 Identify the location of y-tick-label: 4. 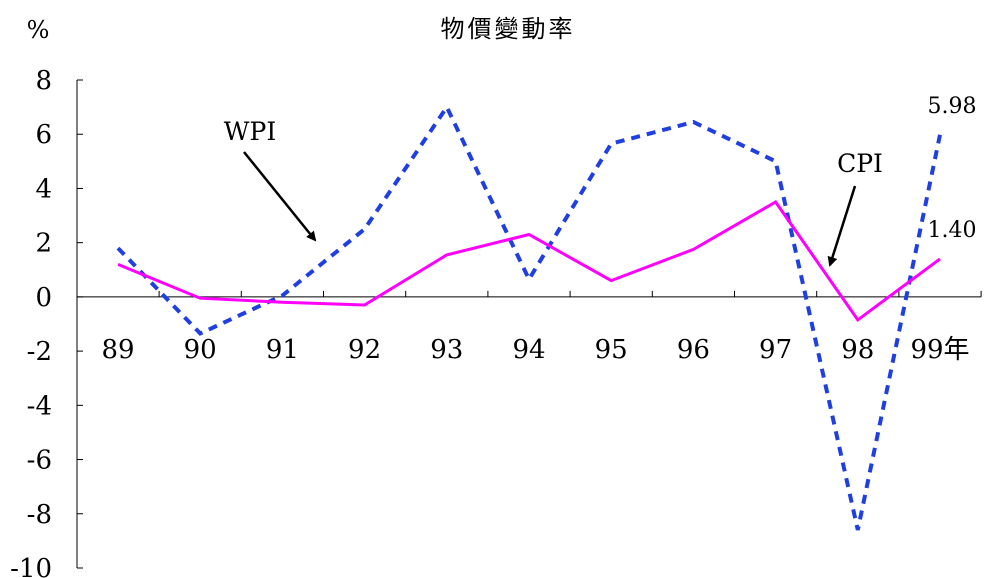
(43, 189).